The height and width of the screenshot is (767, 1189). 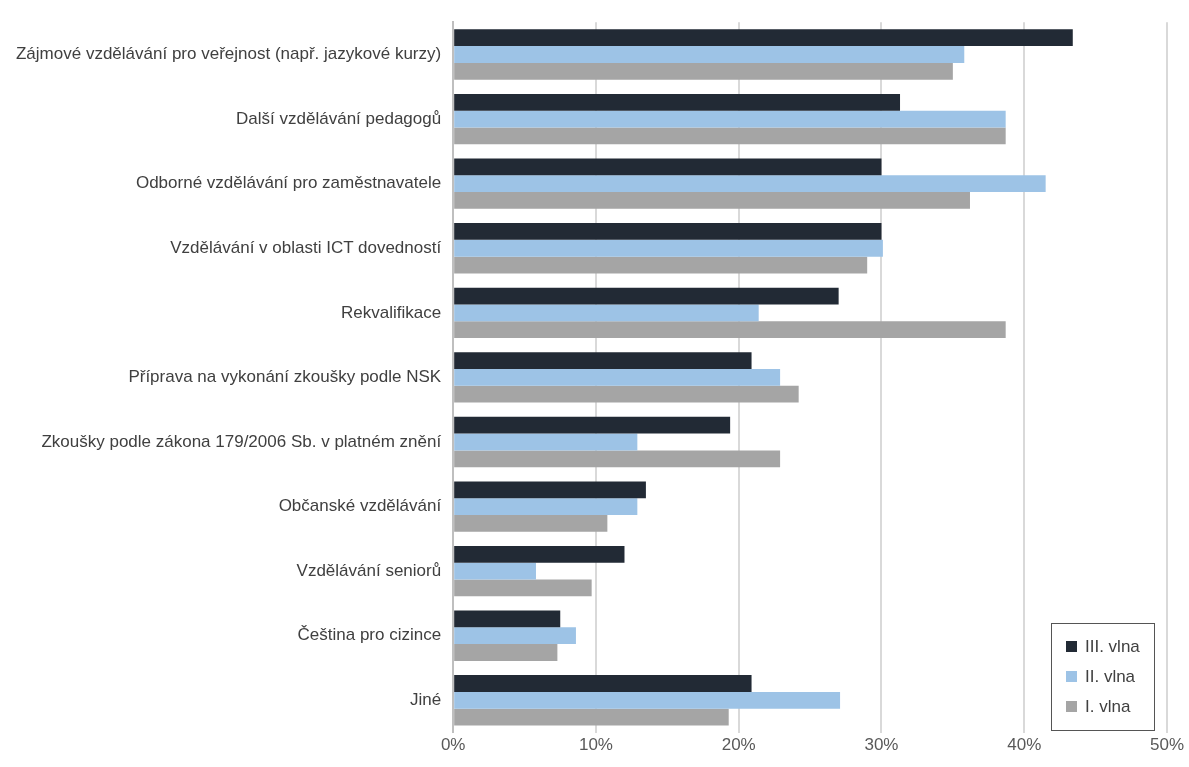 What do you see at coordinates (369, 635) in the screenshot?
I see `y-tick-label: Čeština pro cizince` at bounding box center [369, 635].